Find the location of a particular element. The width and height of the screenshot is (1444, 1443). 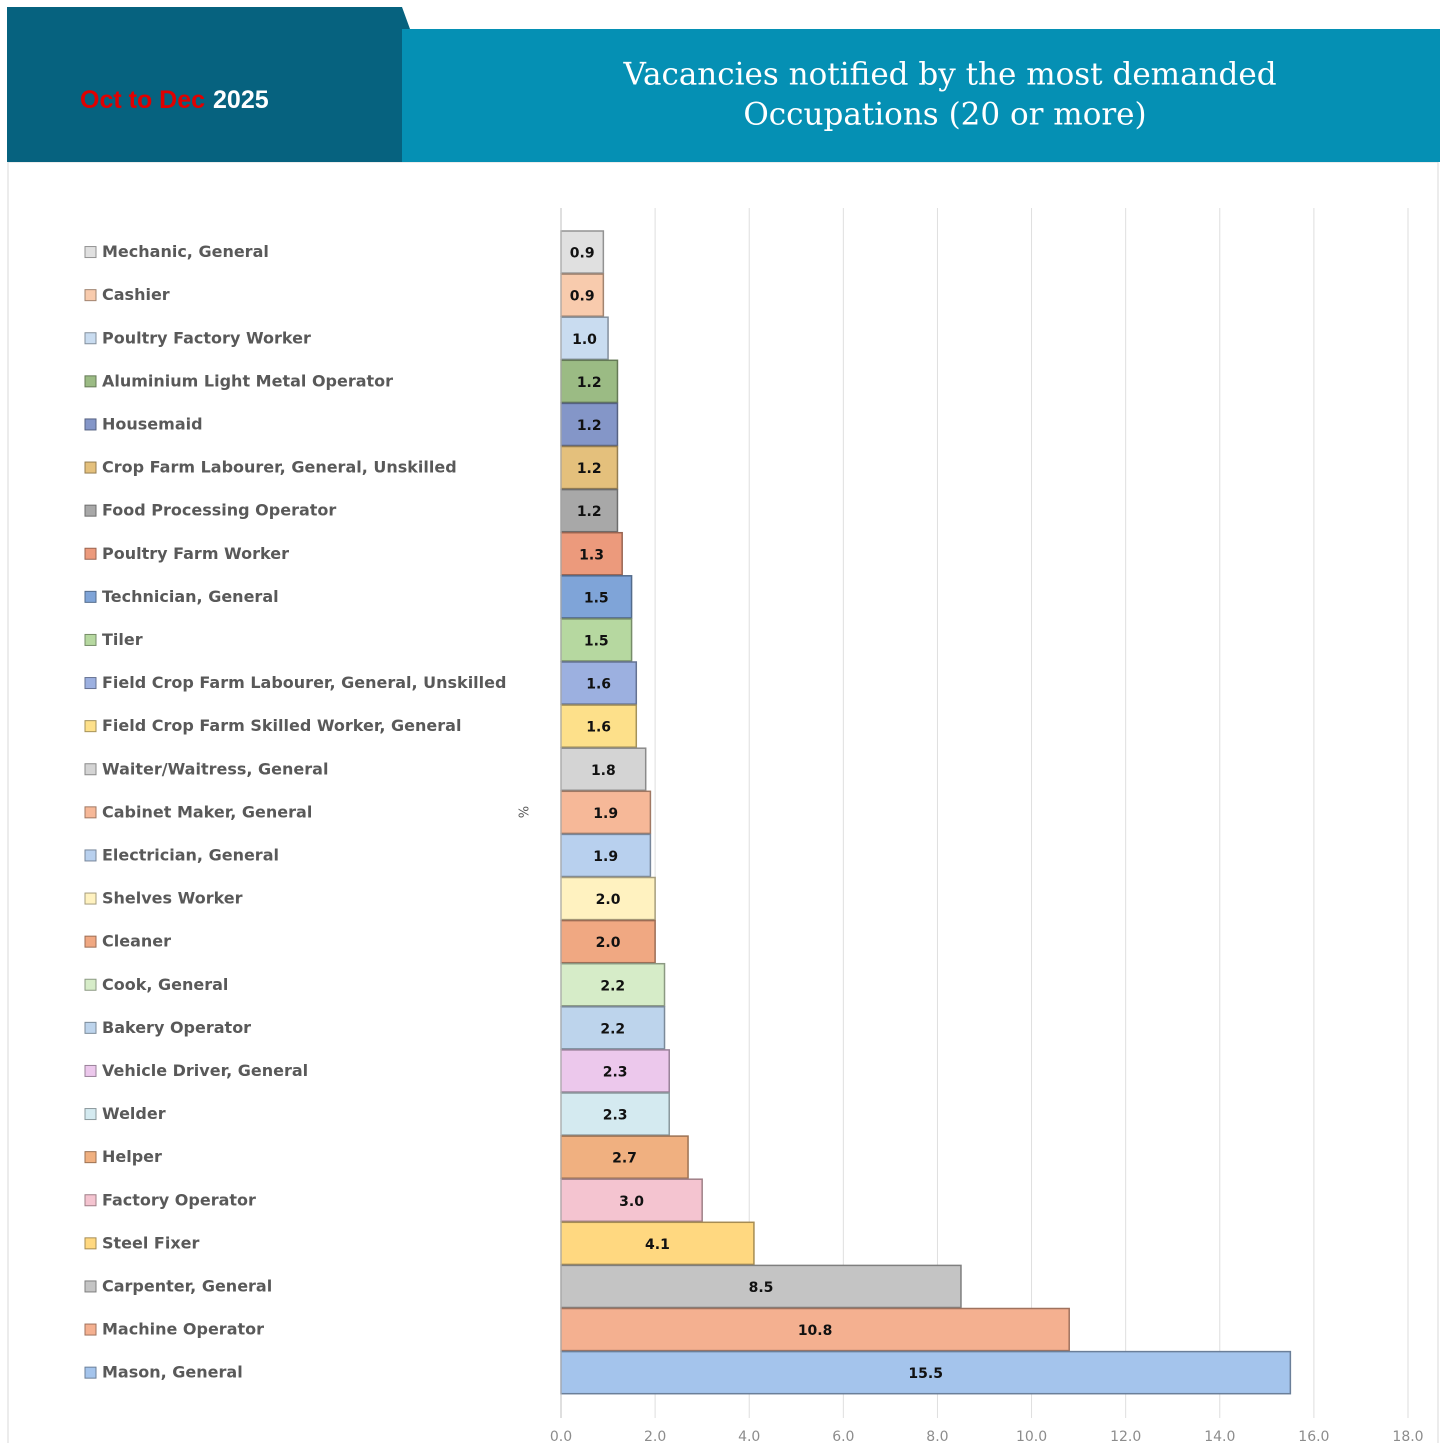

value-label: 0.9 is located at coordinates (582, 254).